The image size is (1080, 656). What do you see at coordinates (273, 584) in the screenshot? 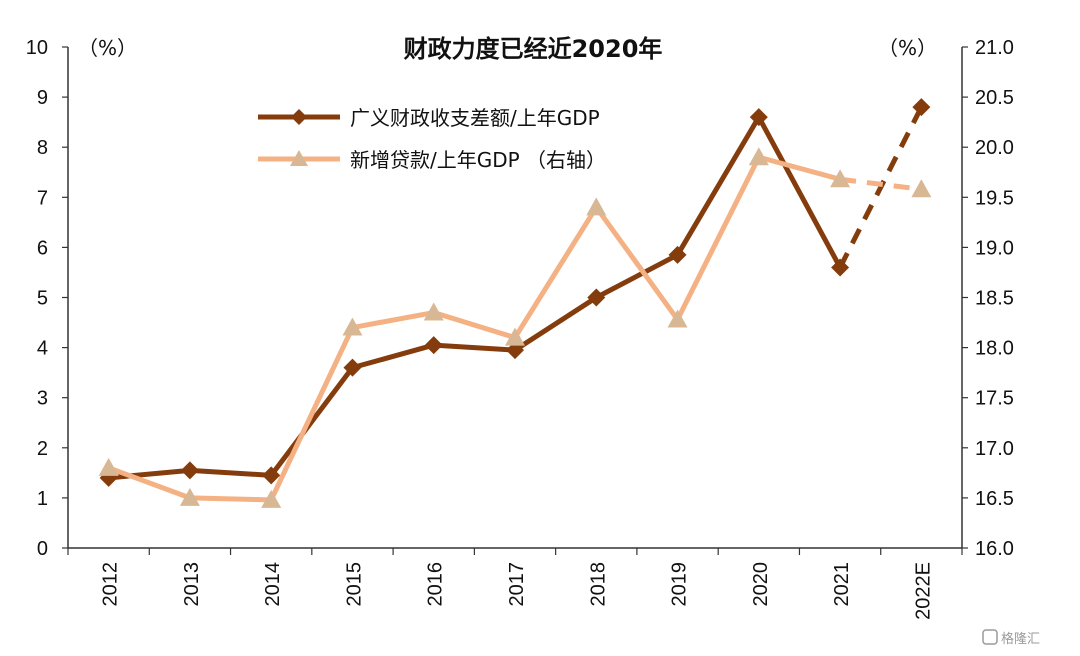
I see `x-tick-label: 2014` at bounding box center [273, 584].